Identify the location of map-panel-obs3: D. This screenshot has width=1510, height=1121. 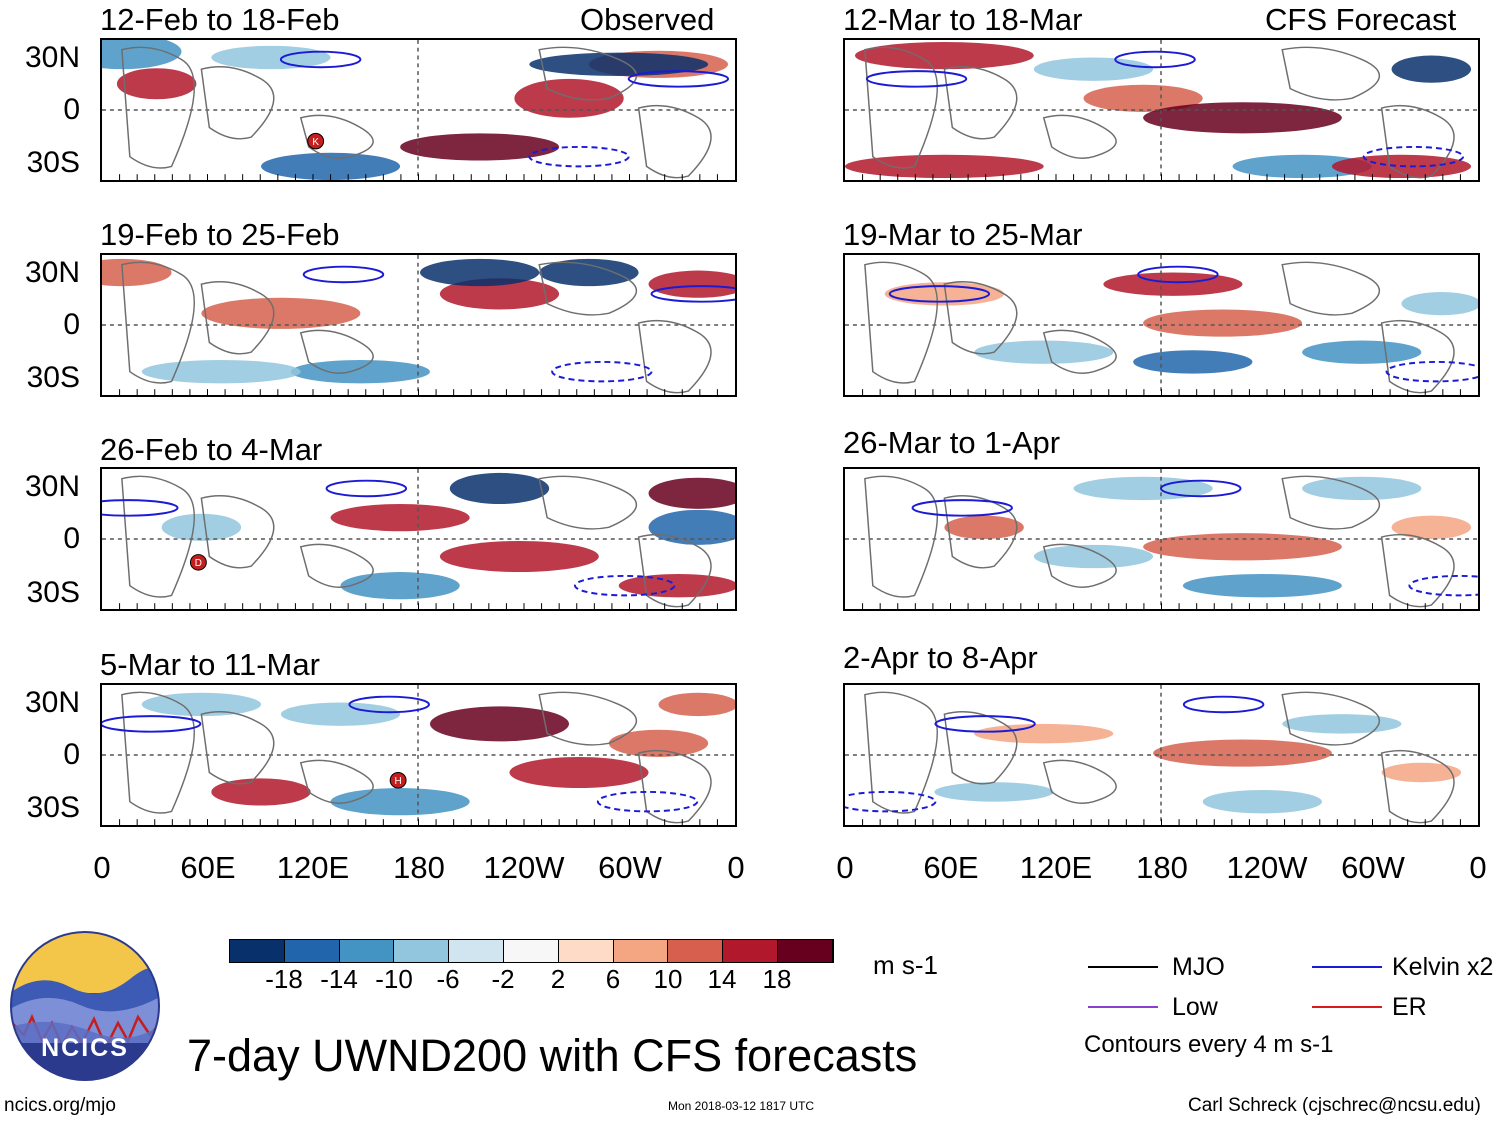
(418, 539).